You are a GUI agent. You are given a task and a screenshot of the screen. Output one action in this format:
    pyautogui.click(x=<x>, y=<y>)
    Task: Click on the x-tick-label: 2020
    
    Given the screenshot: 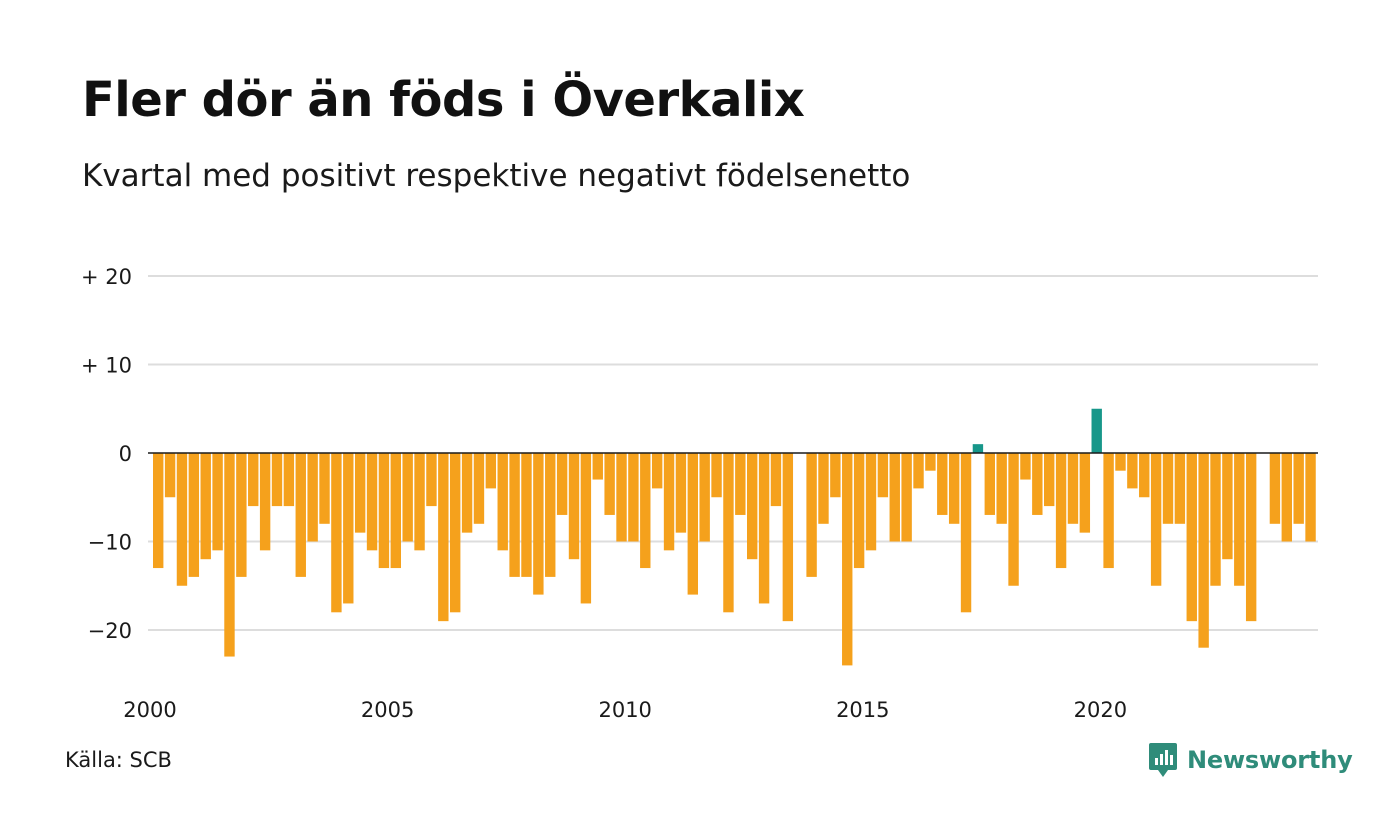 What is the action you would take?
    pyautogui.click(x=1100, y=710)
    